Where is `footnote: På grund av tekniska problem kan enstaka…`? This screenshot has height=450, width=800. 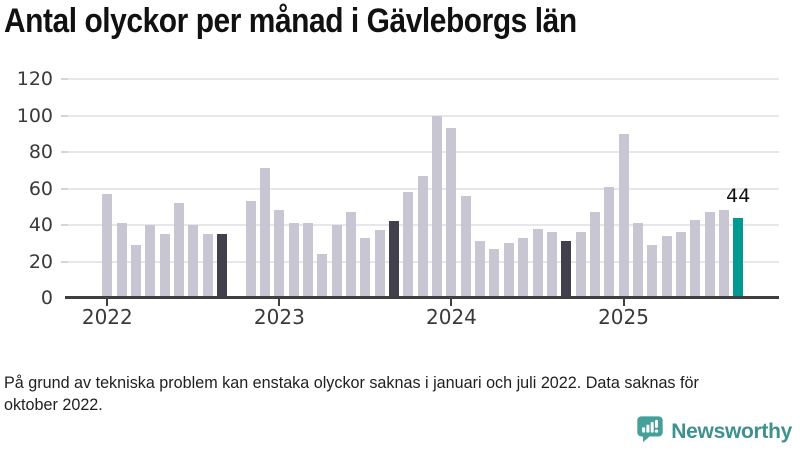 footnote: På grund av tekniska problem kan enstaka… is located at coordinates (399, 394).